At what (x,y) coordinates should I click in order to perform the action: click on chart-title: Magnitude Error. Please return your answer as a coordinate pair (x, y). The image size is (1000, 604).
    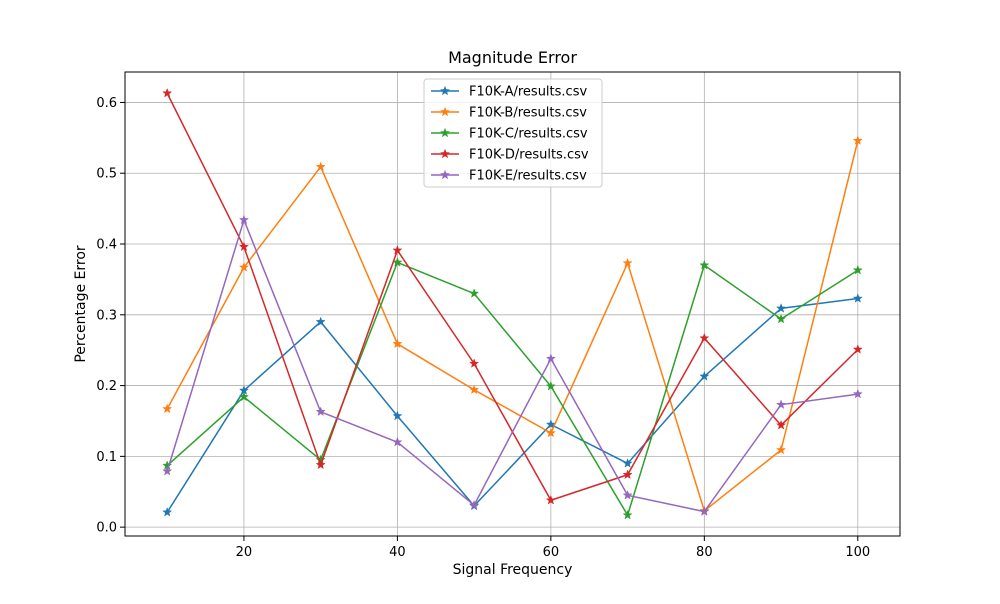
    Looking at the image, I should click on (512, 57).